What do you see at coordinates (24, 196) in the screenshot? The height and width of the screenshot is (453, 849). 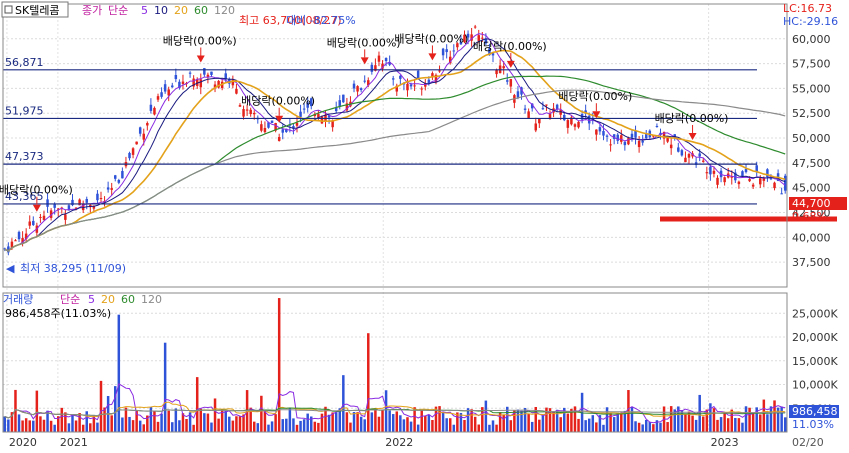 I see `level-label: 43,365` at bounding box center [24, 196].